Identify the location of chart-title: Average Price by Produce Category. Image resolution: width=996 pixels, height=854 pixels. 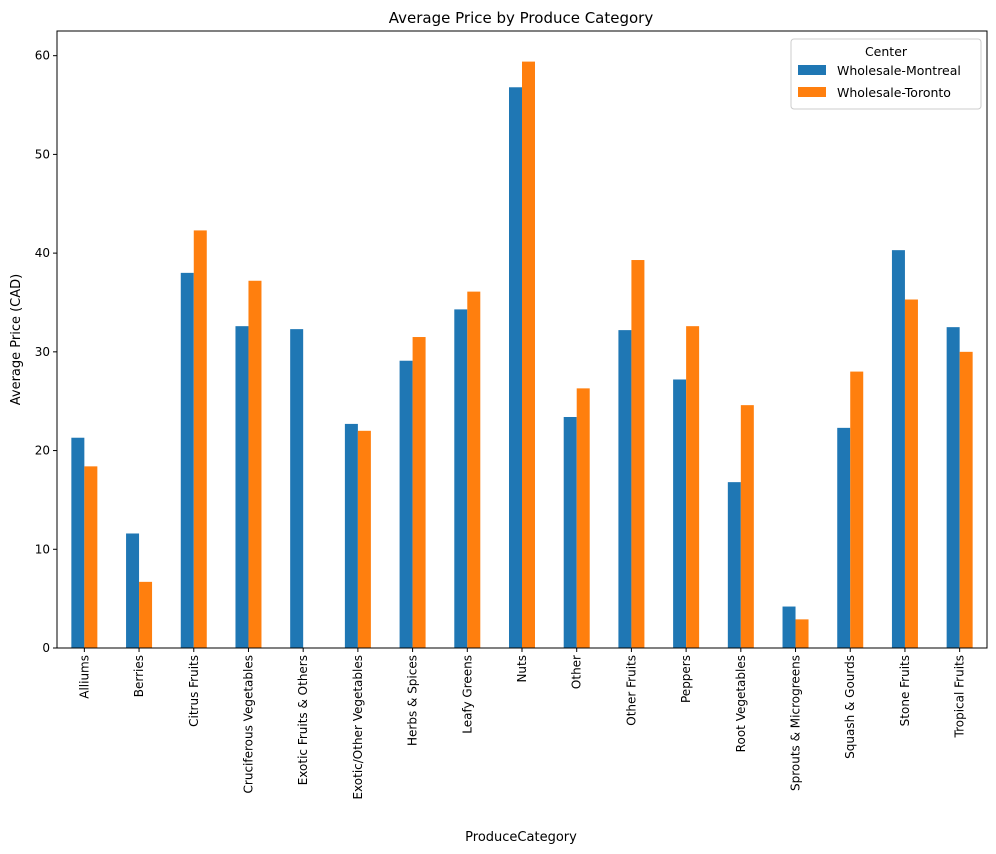
(521, 18).